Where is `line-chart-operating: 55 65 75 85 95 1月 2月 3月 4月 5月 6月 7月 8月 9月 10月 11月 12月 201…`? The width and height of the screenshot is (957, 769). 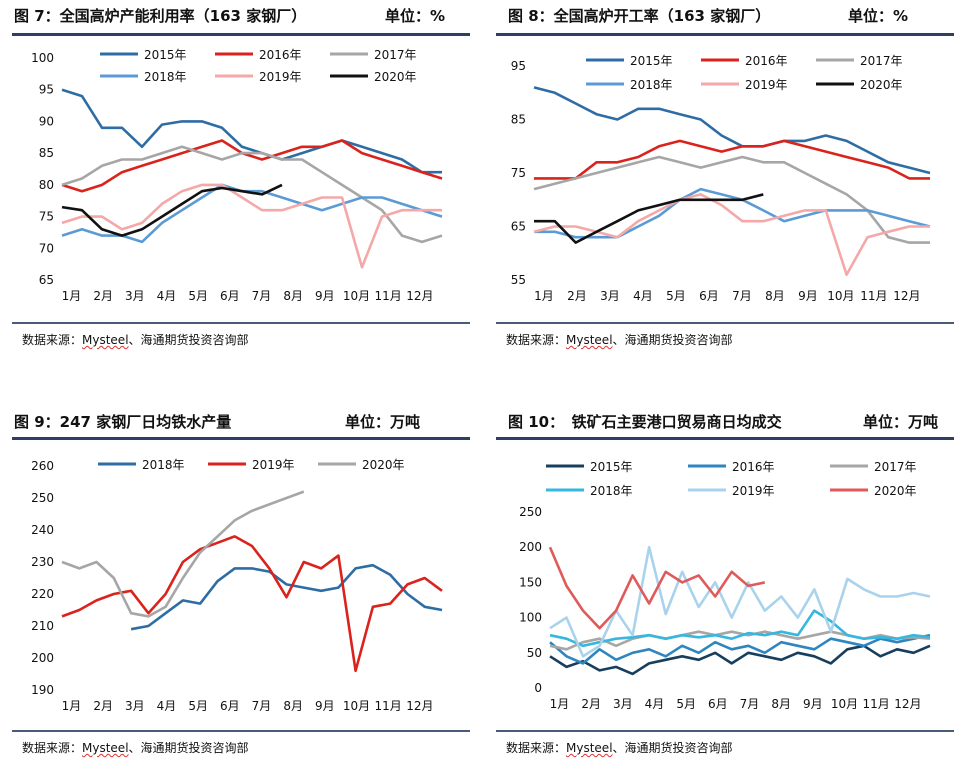 line-chart-operating: 55 65 75 85 95 1月 2月 3月 4月 5月 6月 7月 8月 9月 10月 11月 12月 201… is located at coordinates (721, 178).